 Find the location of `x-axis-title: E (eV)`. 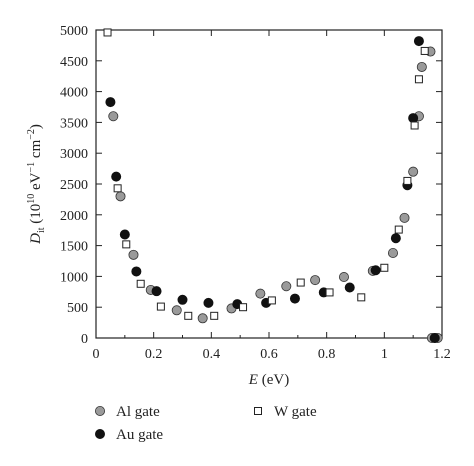

x-axis-title: E (eV) is located at coordinates (268, 380).